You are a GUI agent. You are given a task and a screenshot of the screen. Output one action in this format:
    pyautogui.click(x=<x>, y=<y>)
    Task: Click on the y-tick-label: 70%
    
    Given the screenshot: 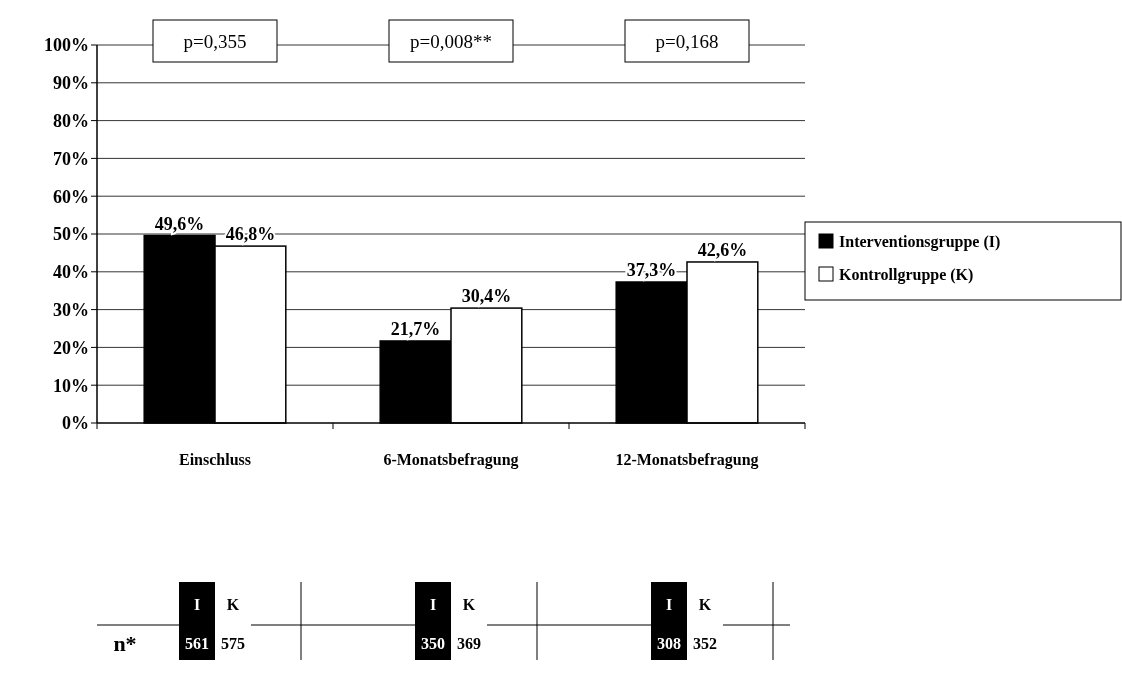 What is the action you would take?
    pyautogui.click(x=71, y=158)
    